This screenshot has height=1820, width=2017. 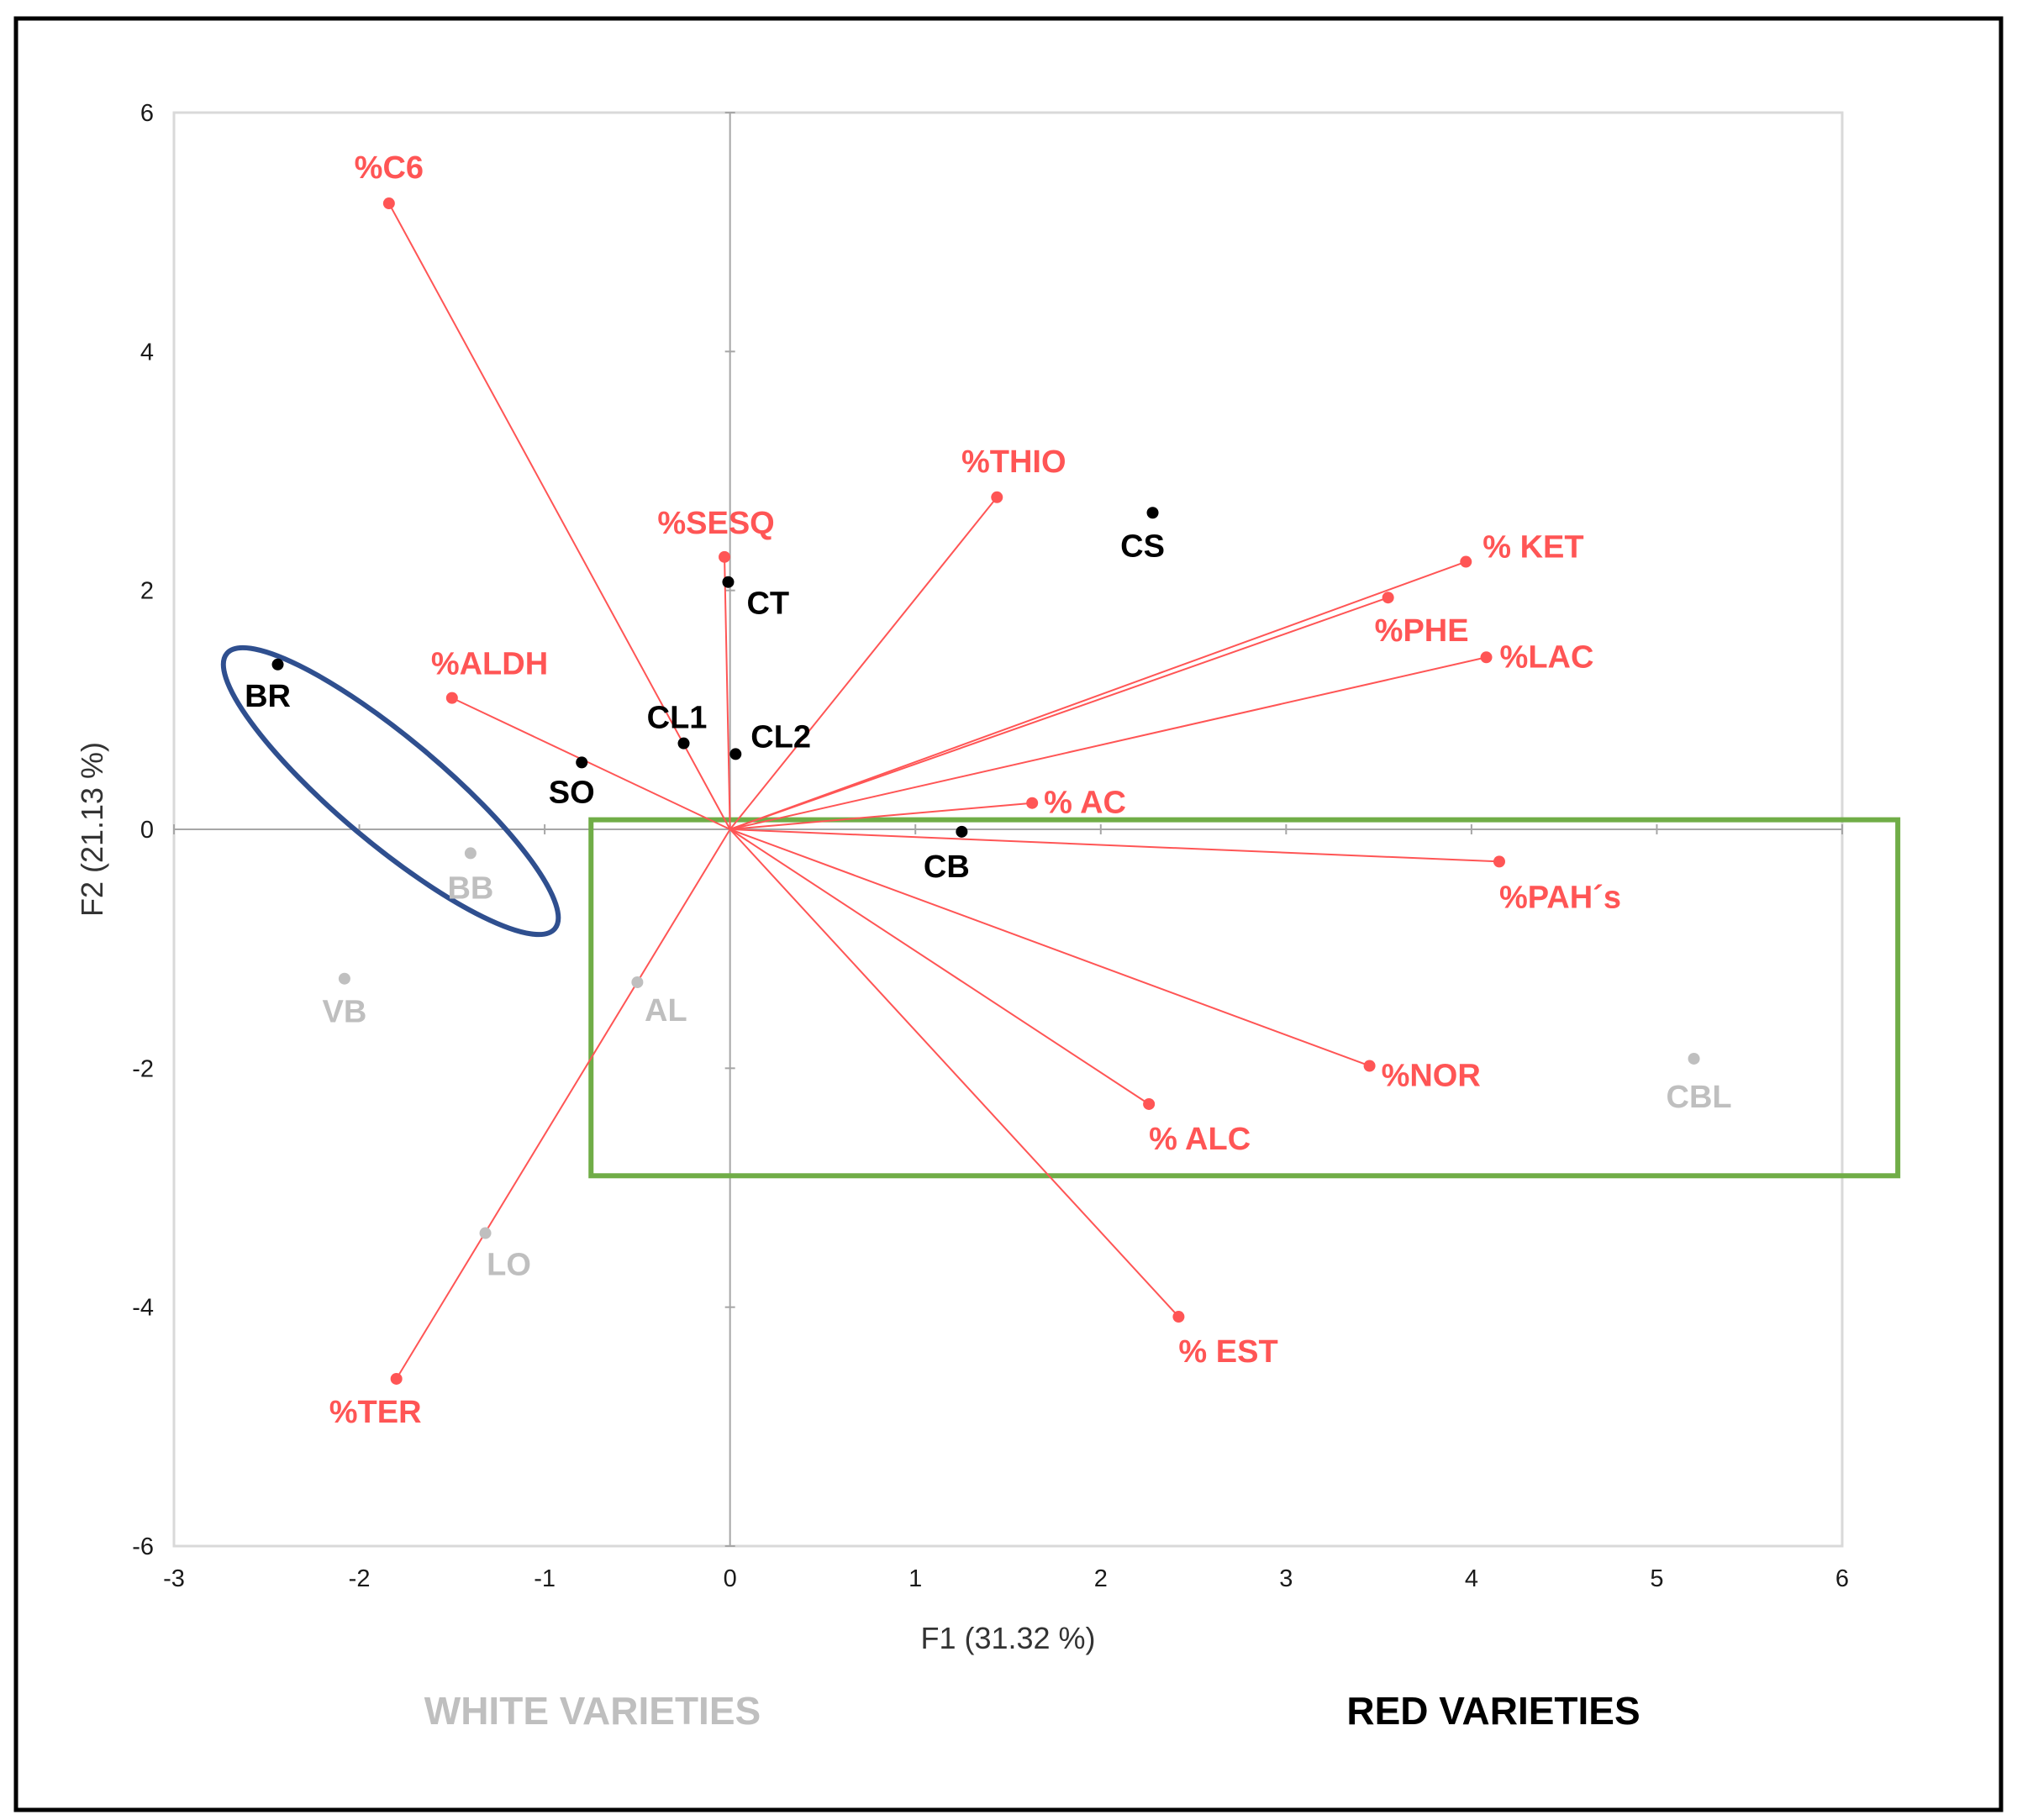 I want to click on x-tick-label: -1, so click(x=545, y=1578).